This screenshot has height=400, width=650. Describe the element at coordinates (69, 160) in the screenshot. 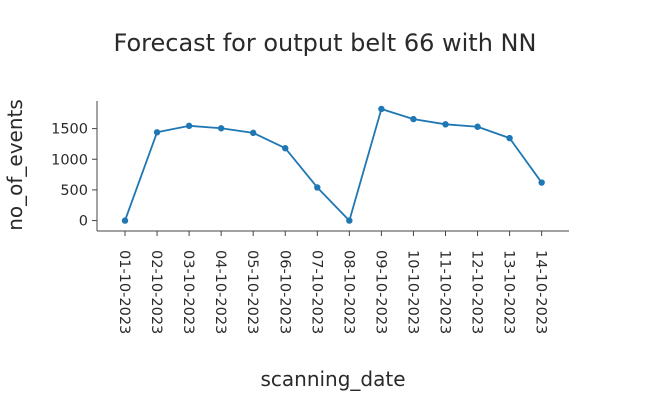

I see `y-tick-label: 1000` at that location.